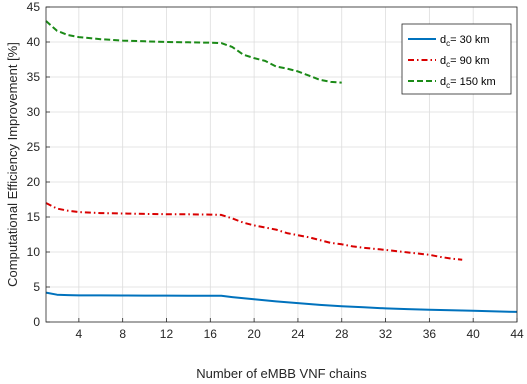 This screenshot has width=527, height=384. I want to click on y-tick-label: 35, so click(34, 77).